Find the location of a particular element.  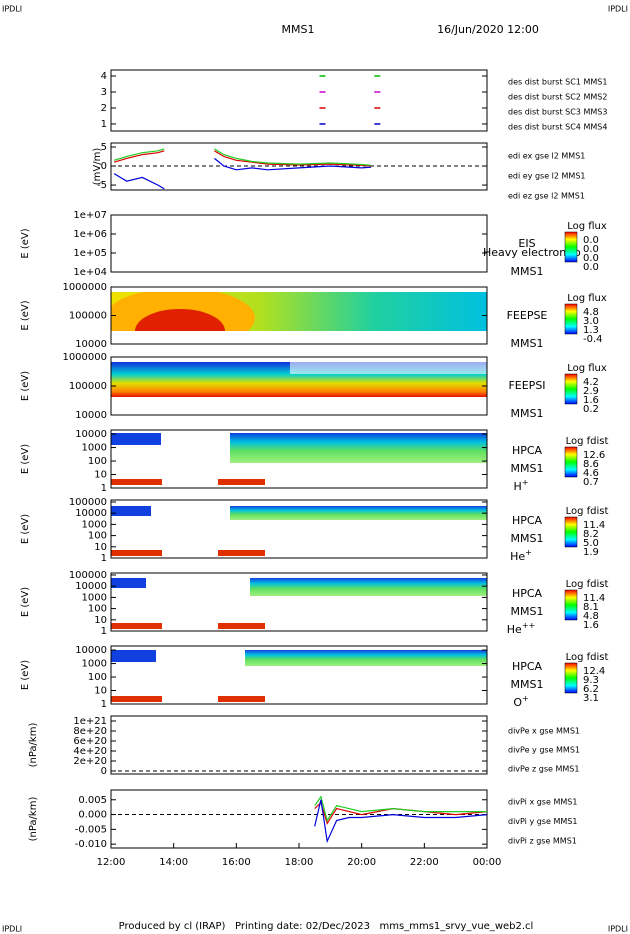

legend-entry: edi ey gse l2 MMS1 is located at coordinates (547, 176).